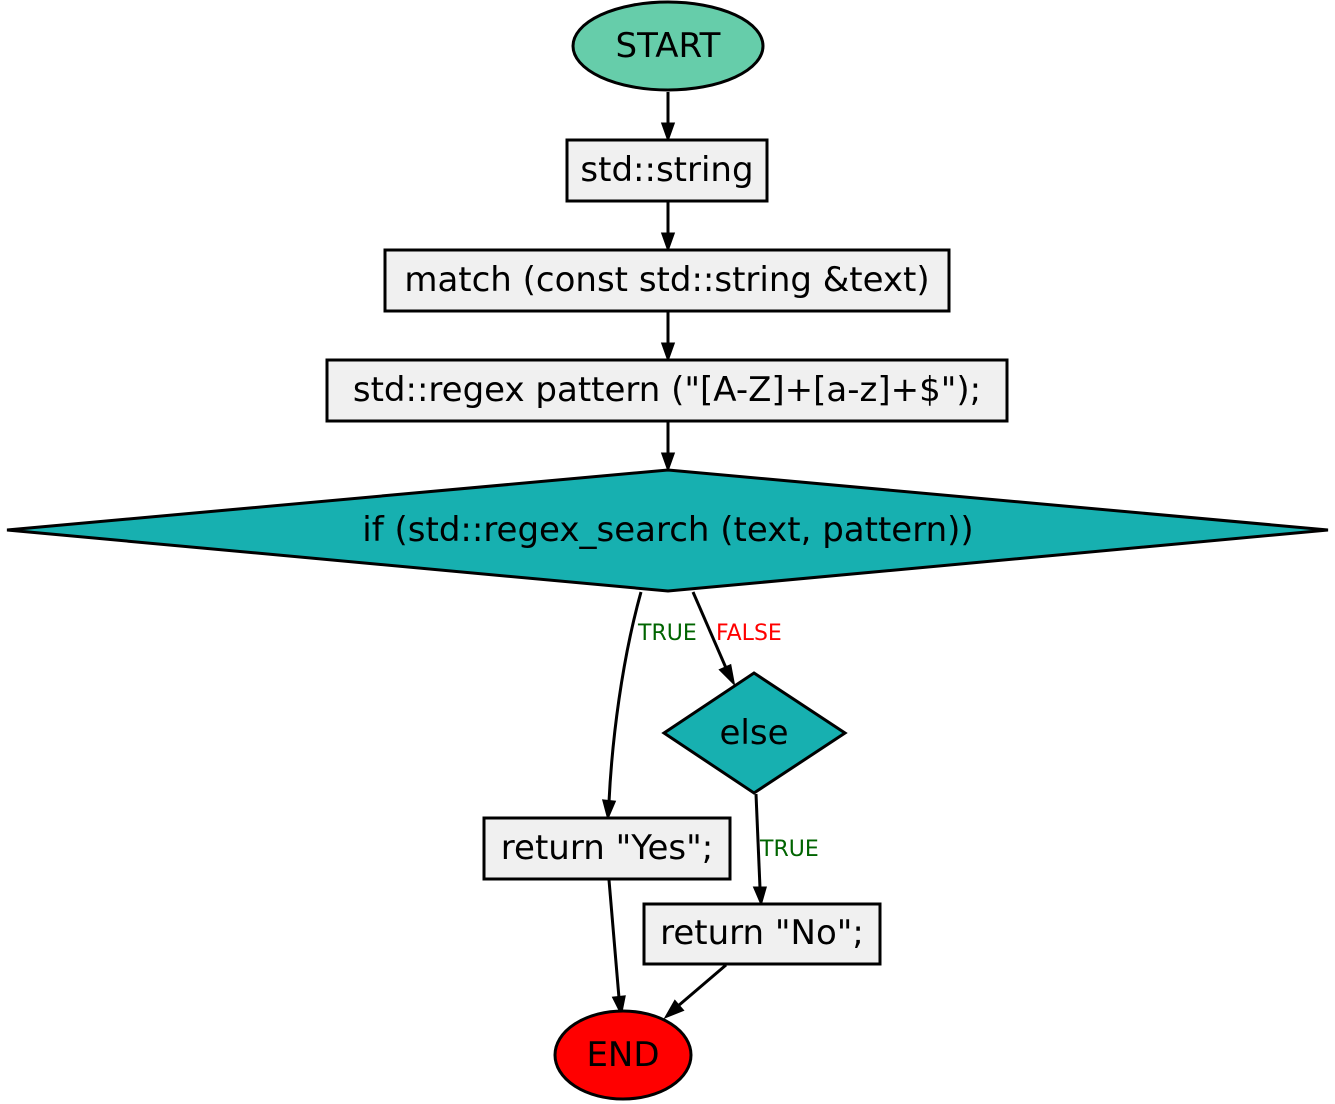 The width and height of the screenshot is (1335, 1104). I want to click on else-decision-label: else, so click(754, 733).